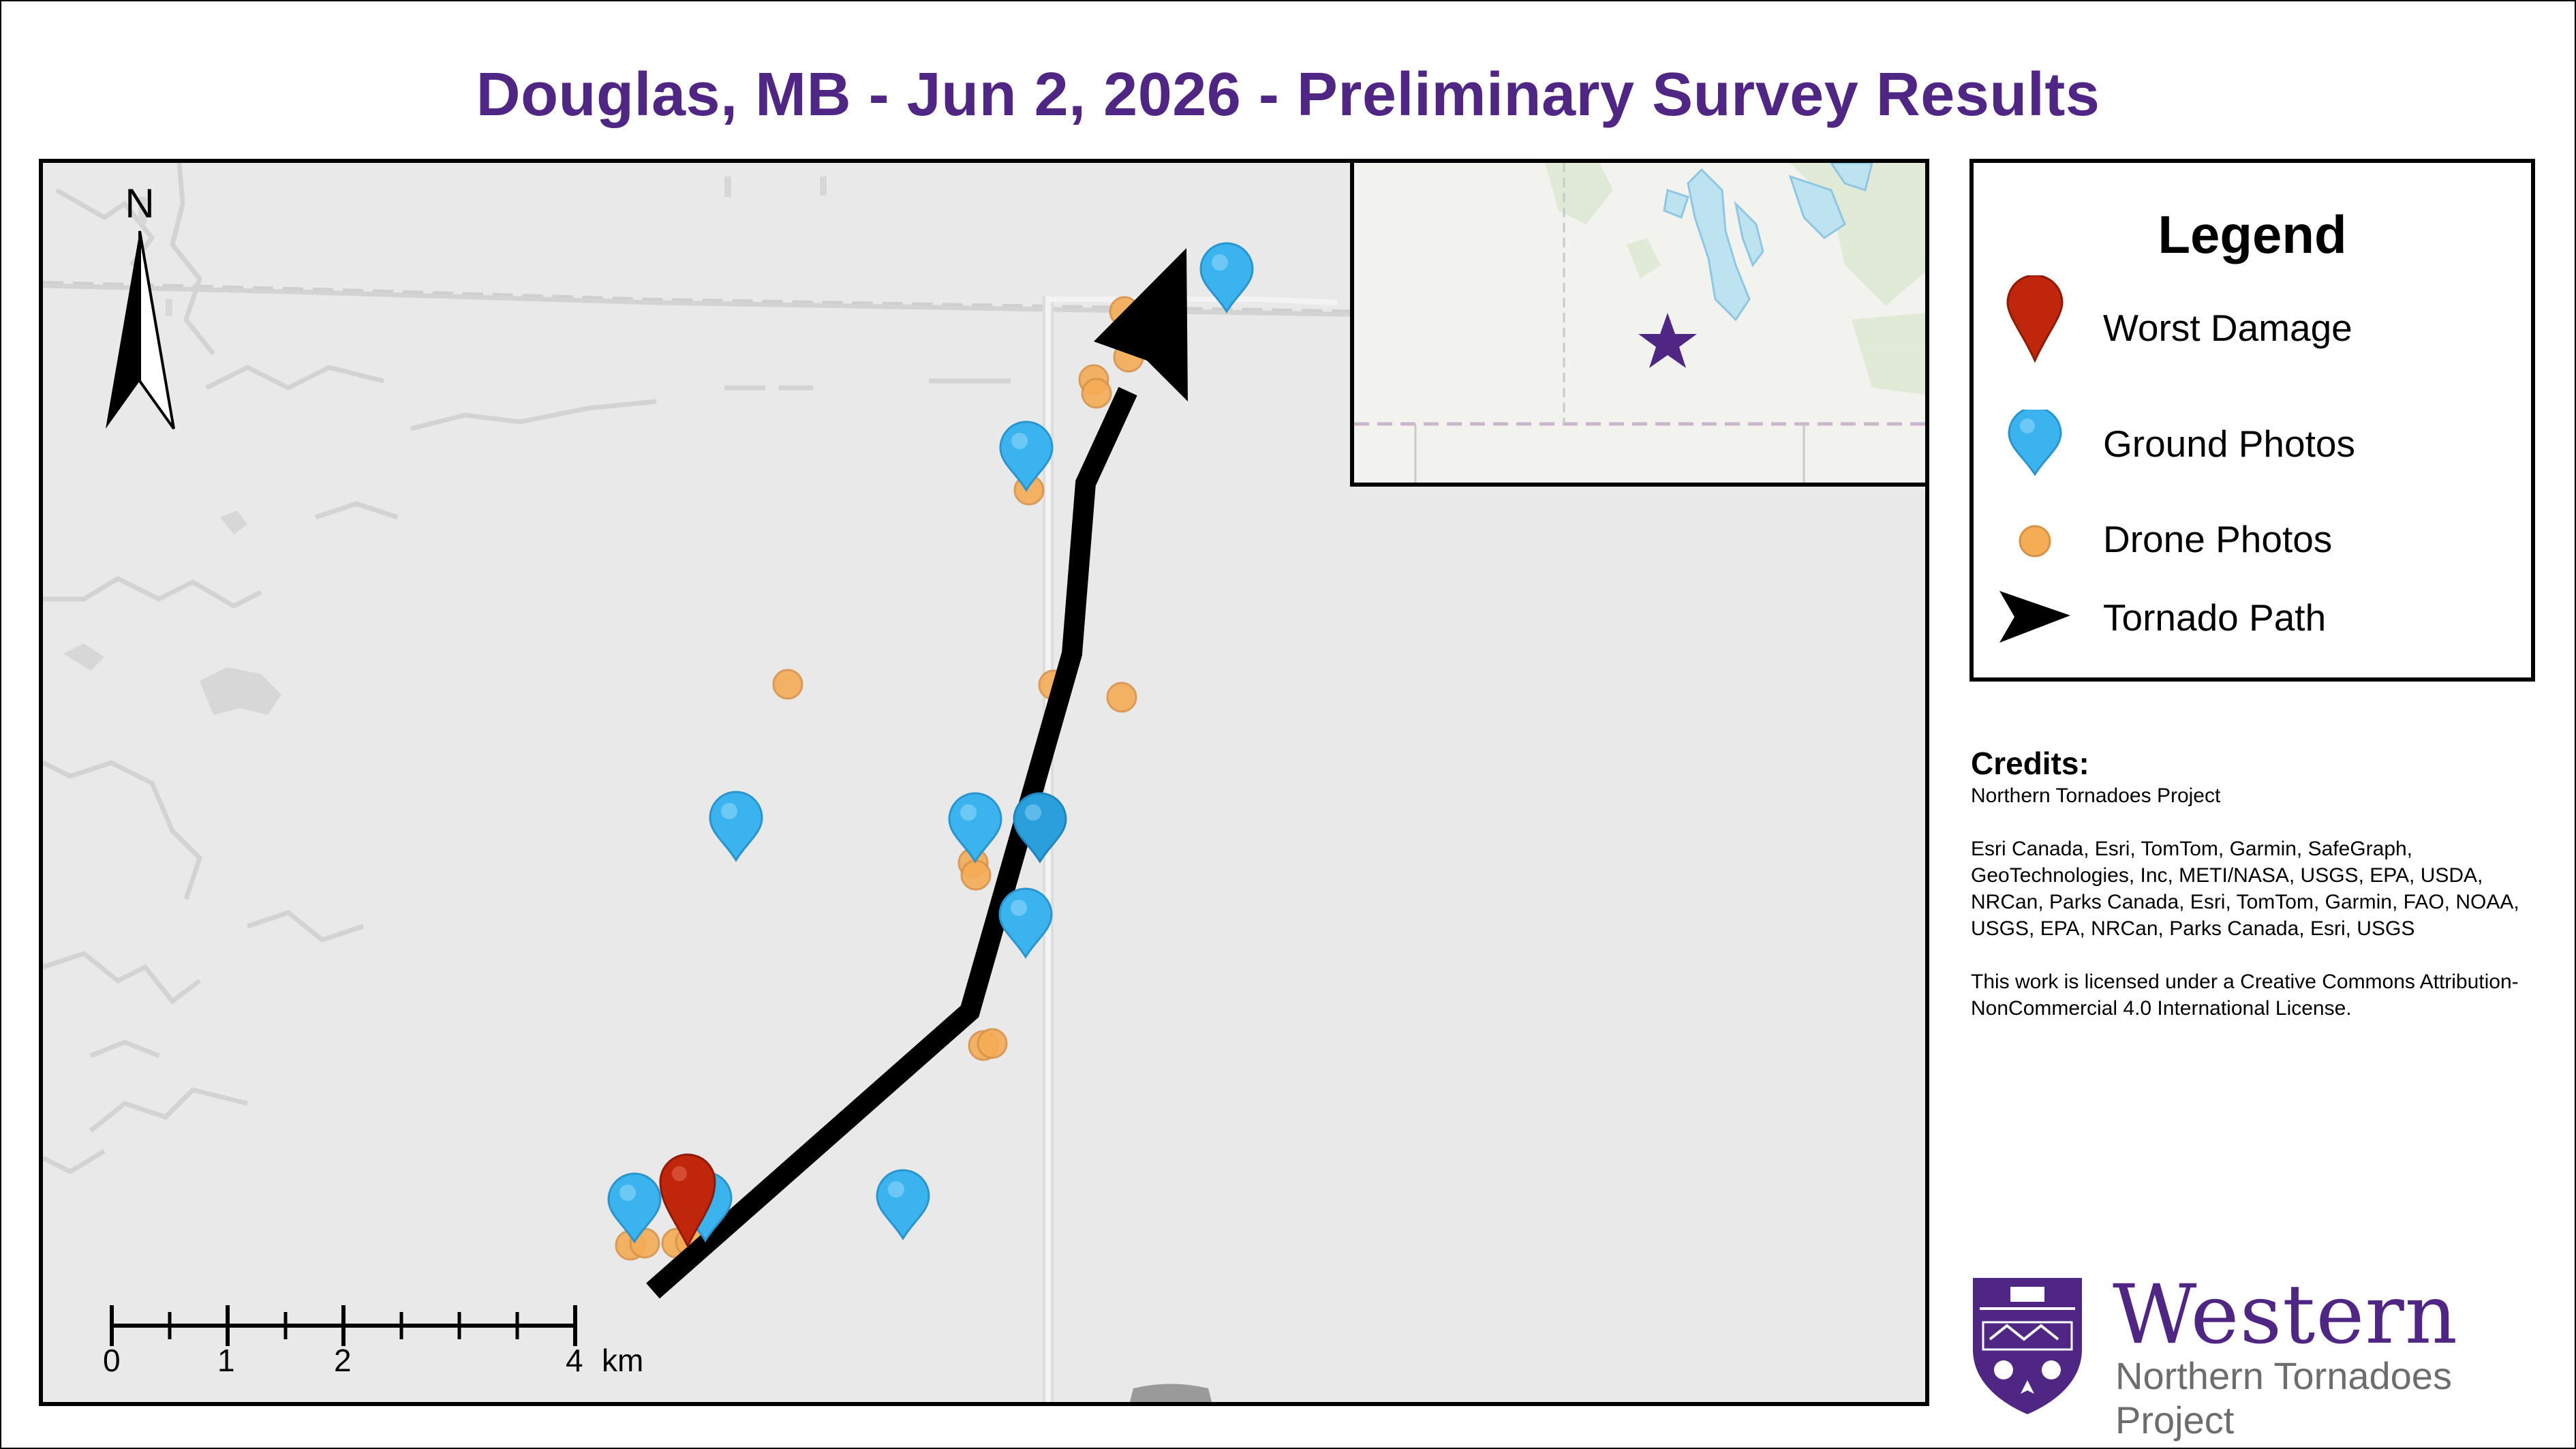 Image resolution: width=2576 pixels, height=1449 pixels. I want to click on road-shield, so click(1171, 1393).